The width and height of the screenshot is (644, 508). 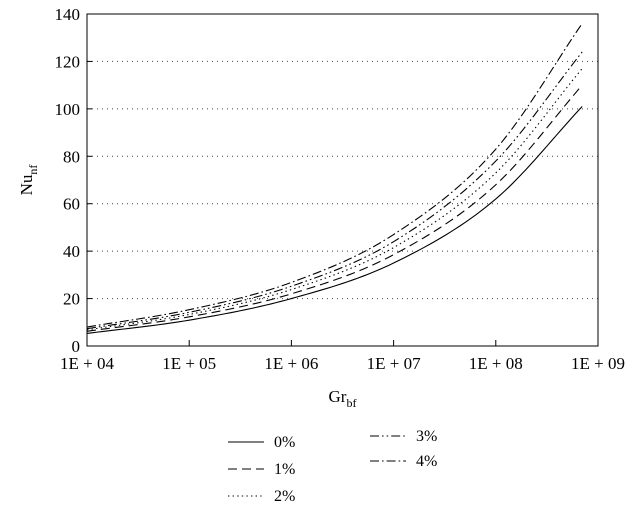 What do you see at coordinates (68, 109) in the screenshot?
I see `y-tick-label: 100` at bounding box center [68, 109].